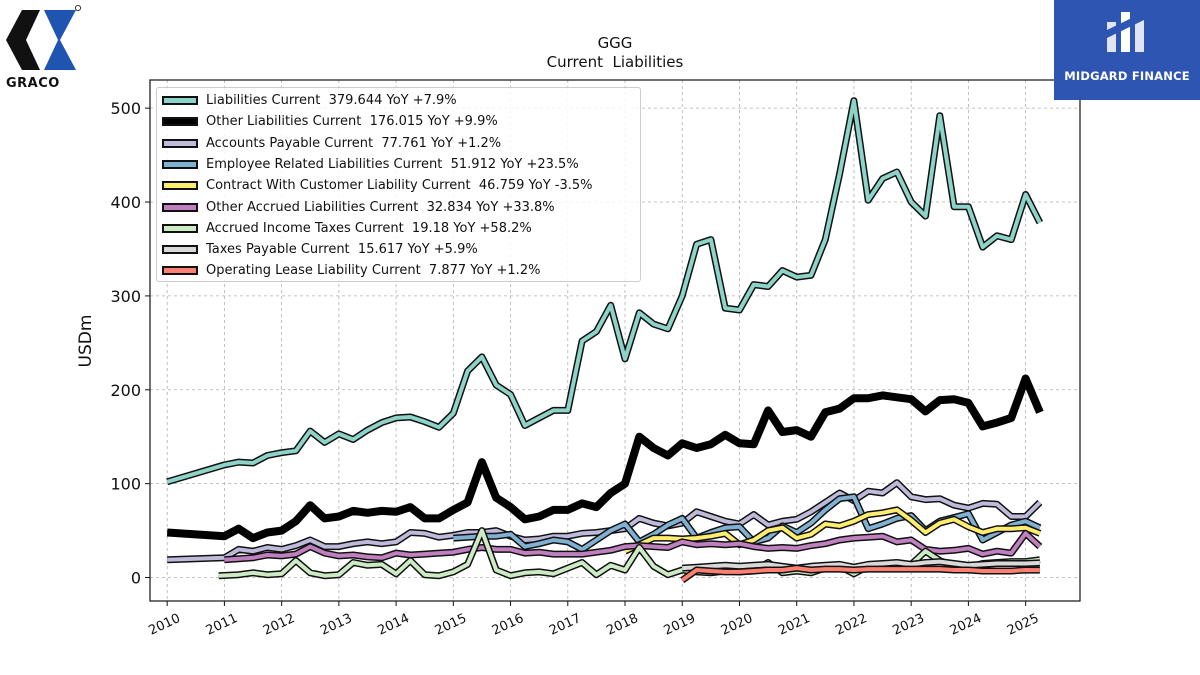 This screenshot has width=1200, height=675. I want to click on x-tick-label: 2012, so click(279, 625).